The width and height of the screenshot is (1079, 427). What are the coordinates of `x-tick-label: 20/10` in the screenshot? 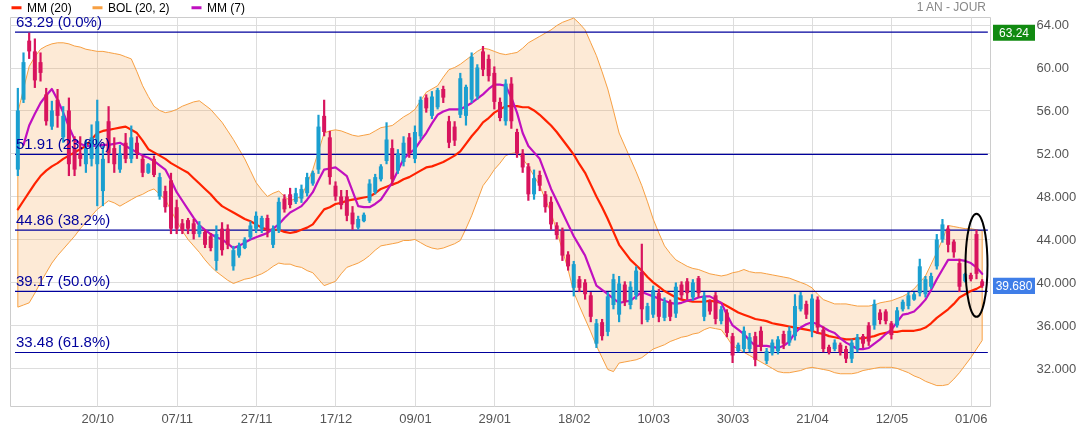 It's located at (98, 418).